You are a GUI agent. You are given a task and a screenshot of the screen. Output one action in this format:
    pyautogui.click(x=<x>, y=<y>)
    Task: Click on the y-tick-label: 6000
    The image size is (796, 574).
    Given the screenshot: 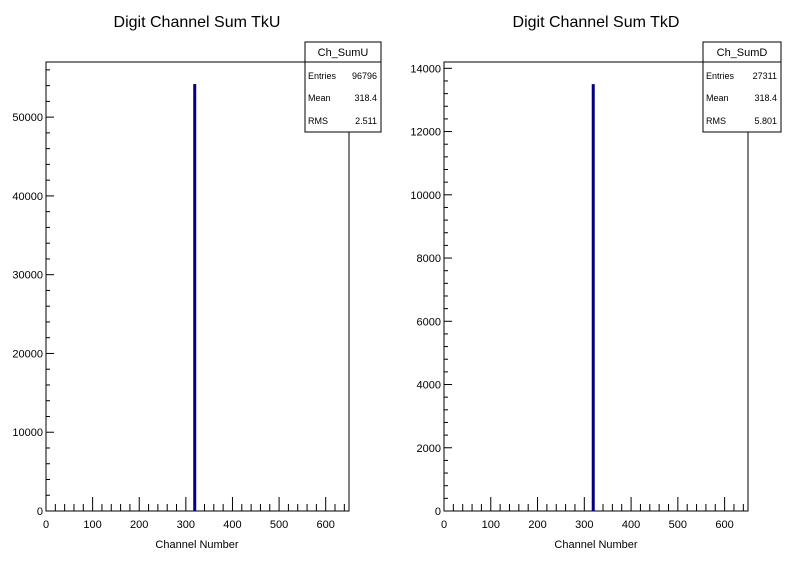 What is the action you would take?
    pyautogui.click(x=429, y=322)
    